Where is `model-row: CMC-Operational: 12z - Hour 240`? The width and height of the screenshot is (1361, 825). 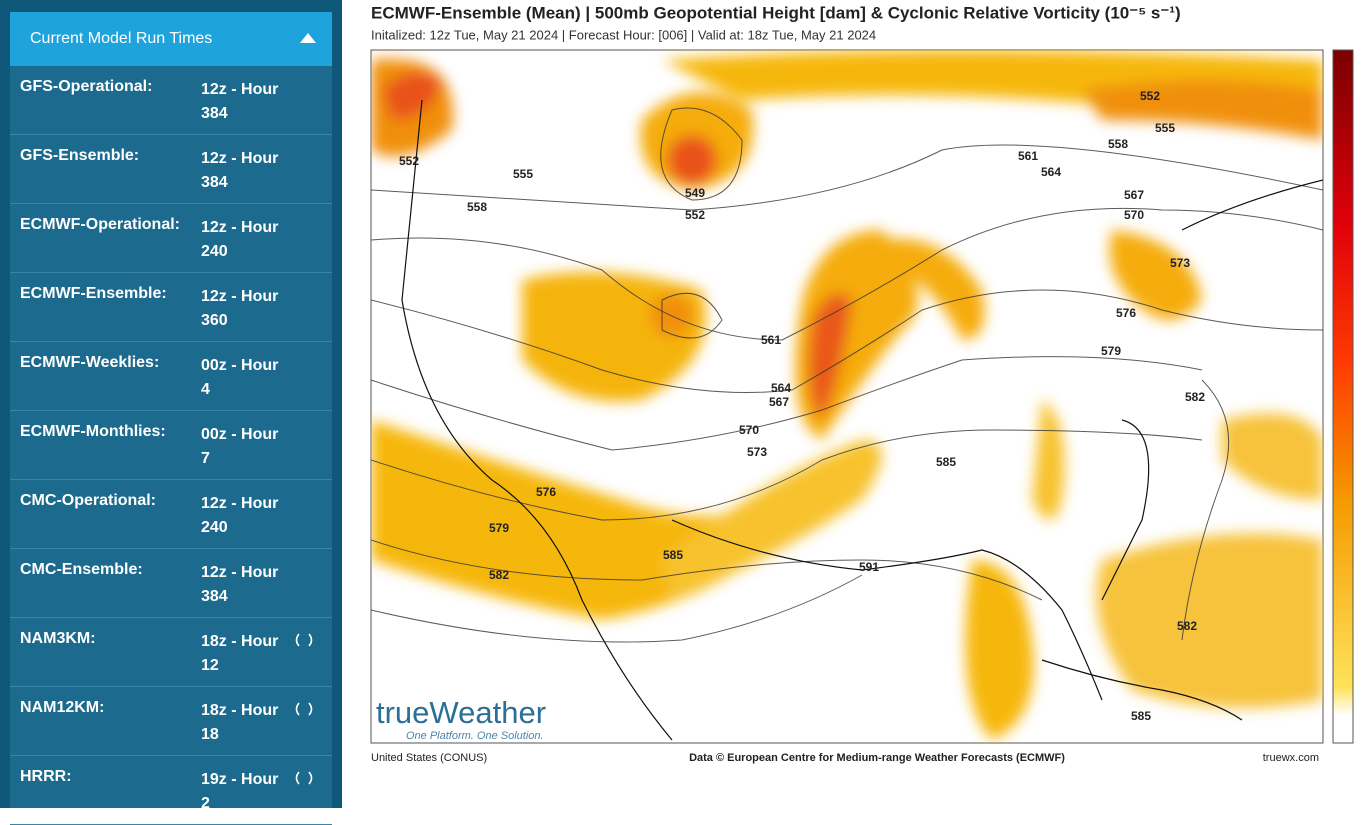 model-row: CMC-Operational: 12z - Hour 240 is located at coordinates (171, 514).